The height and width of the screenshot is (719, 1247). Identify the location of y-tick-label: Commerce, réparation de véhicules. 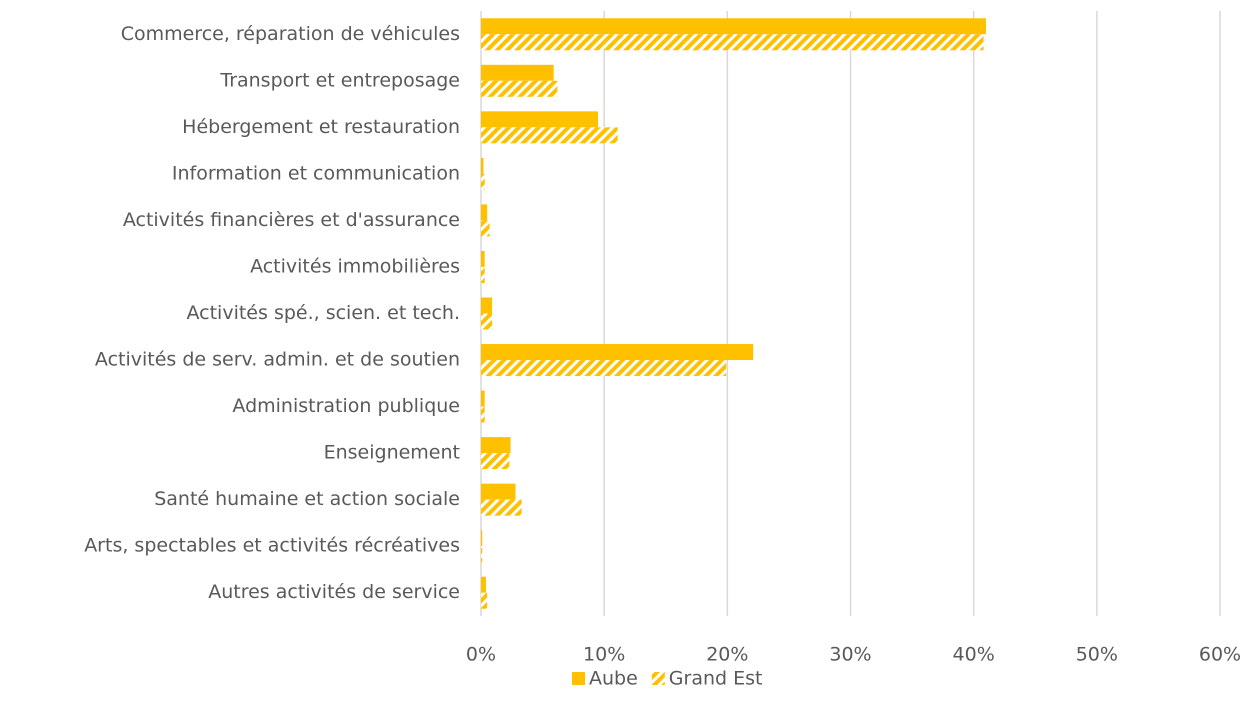
(290, 34).